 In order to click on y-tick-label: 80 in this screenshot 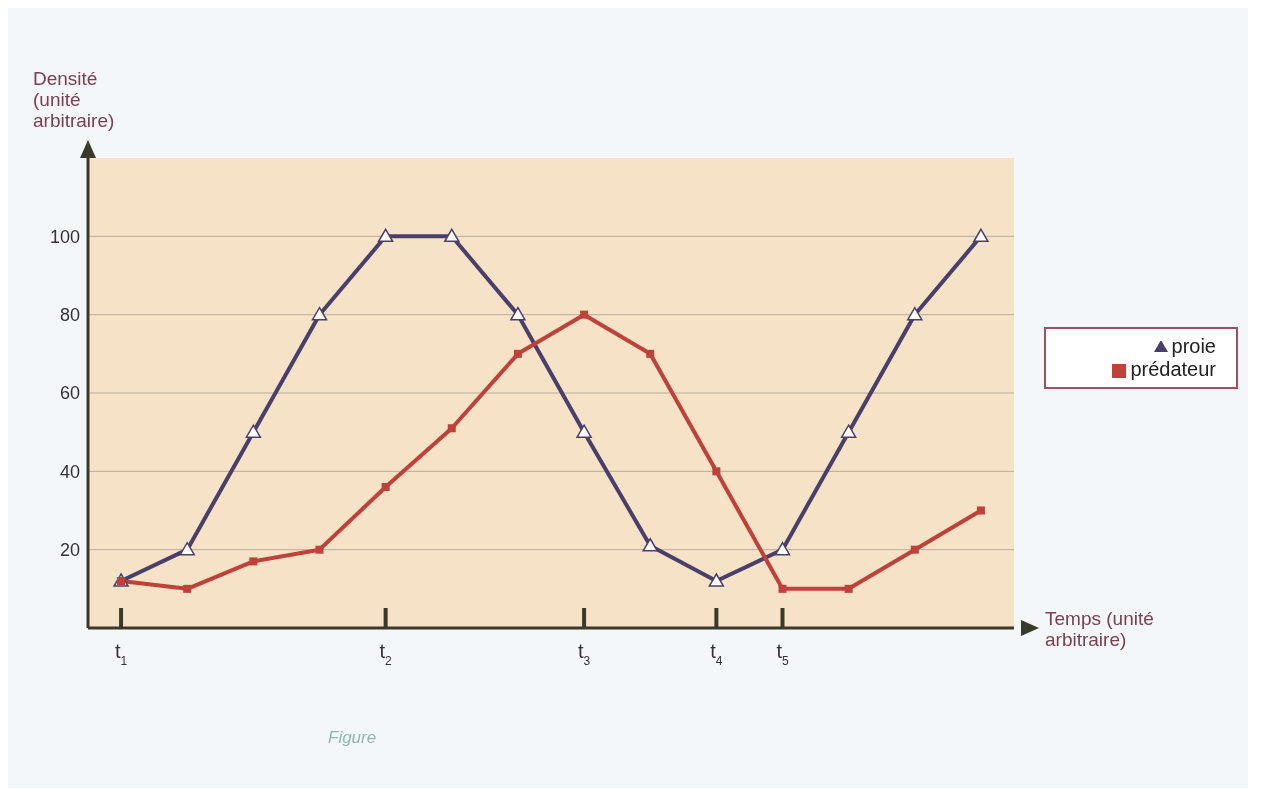, I will do `click(69, 315)`.